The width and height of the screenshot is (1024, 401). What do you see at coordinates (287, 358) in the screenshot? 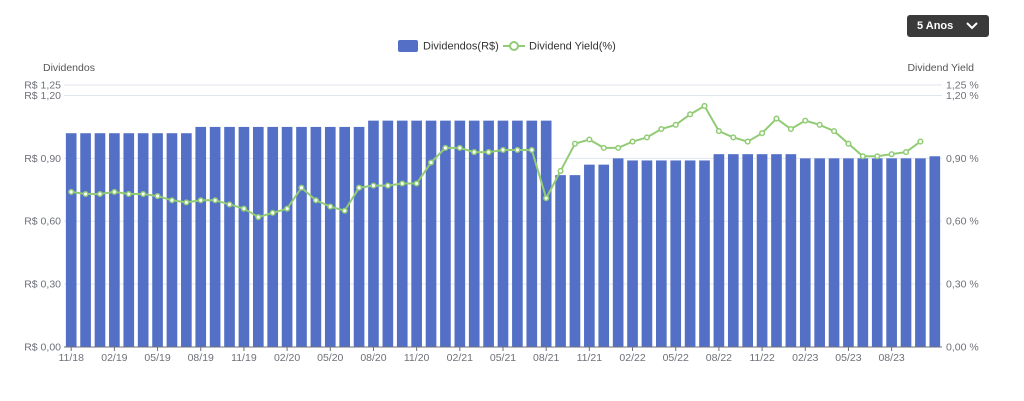
I see `x-tick-label: 02/20` at bounding box center [287, 358].